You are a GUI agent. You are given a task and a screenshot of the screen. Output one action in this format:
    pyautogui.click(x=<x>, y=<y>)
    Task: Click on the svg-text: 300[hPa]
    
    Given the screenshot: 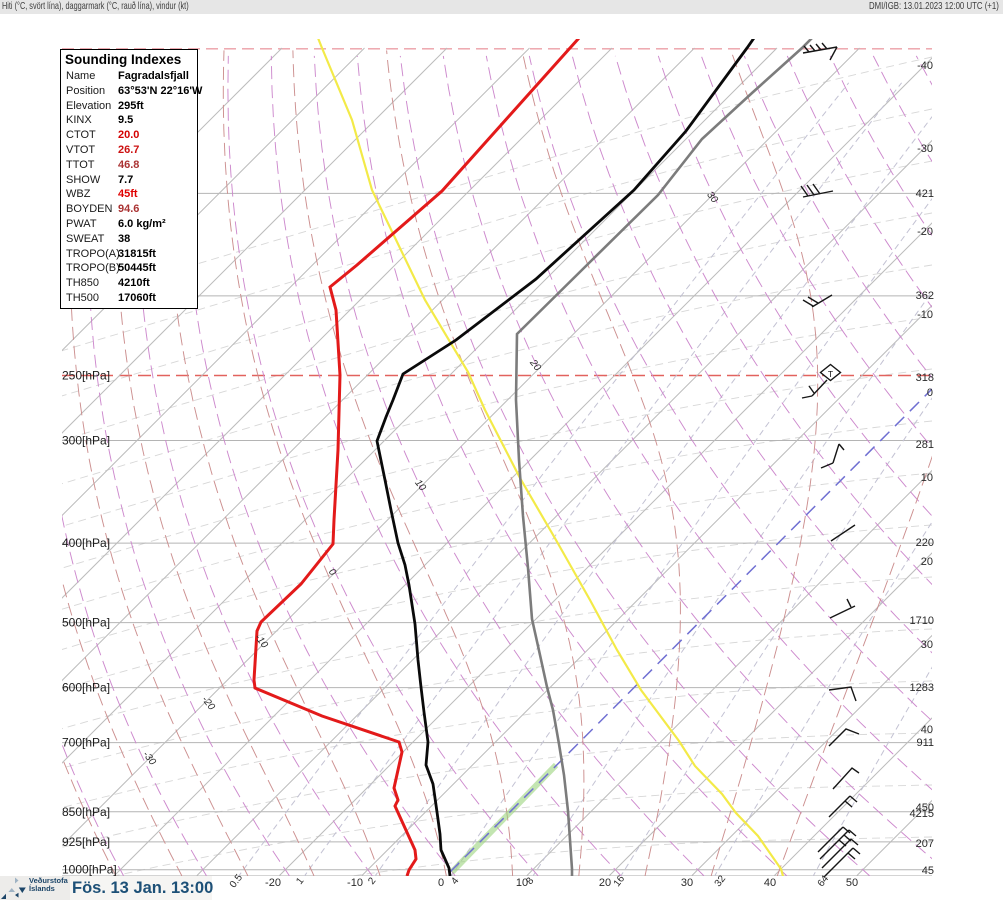 What is the action you would take?
    pyautogui.click(x=86, y=441)
    